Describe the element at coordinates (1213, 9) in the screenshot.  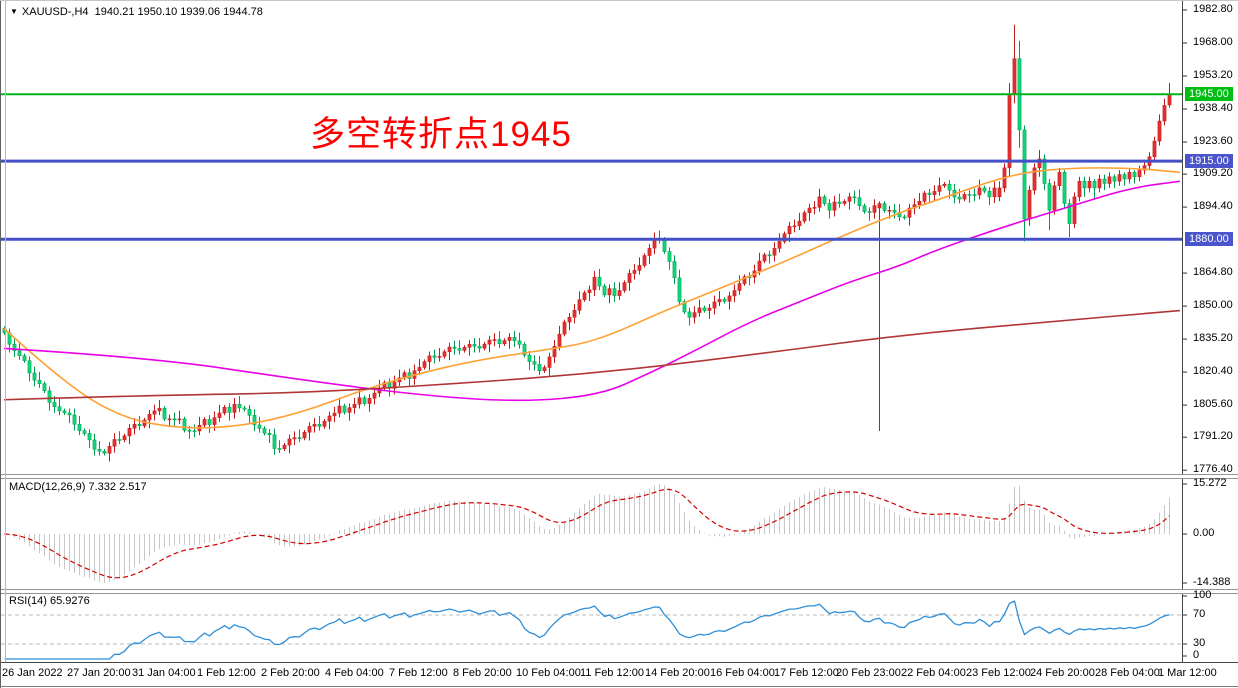
I see `price-tick-label: 1982.80` at that location.